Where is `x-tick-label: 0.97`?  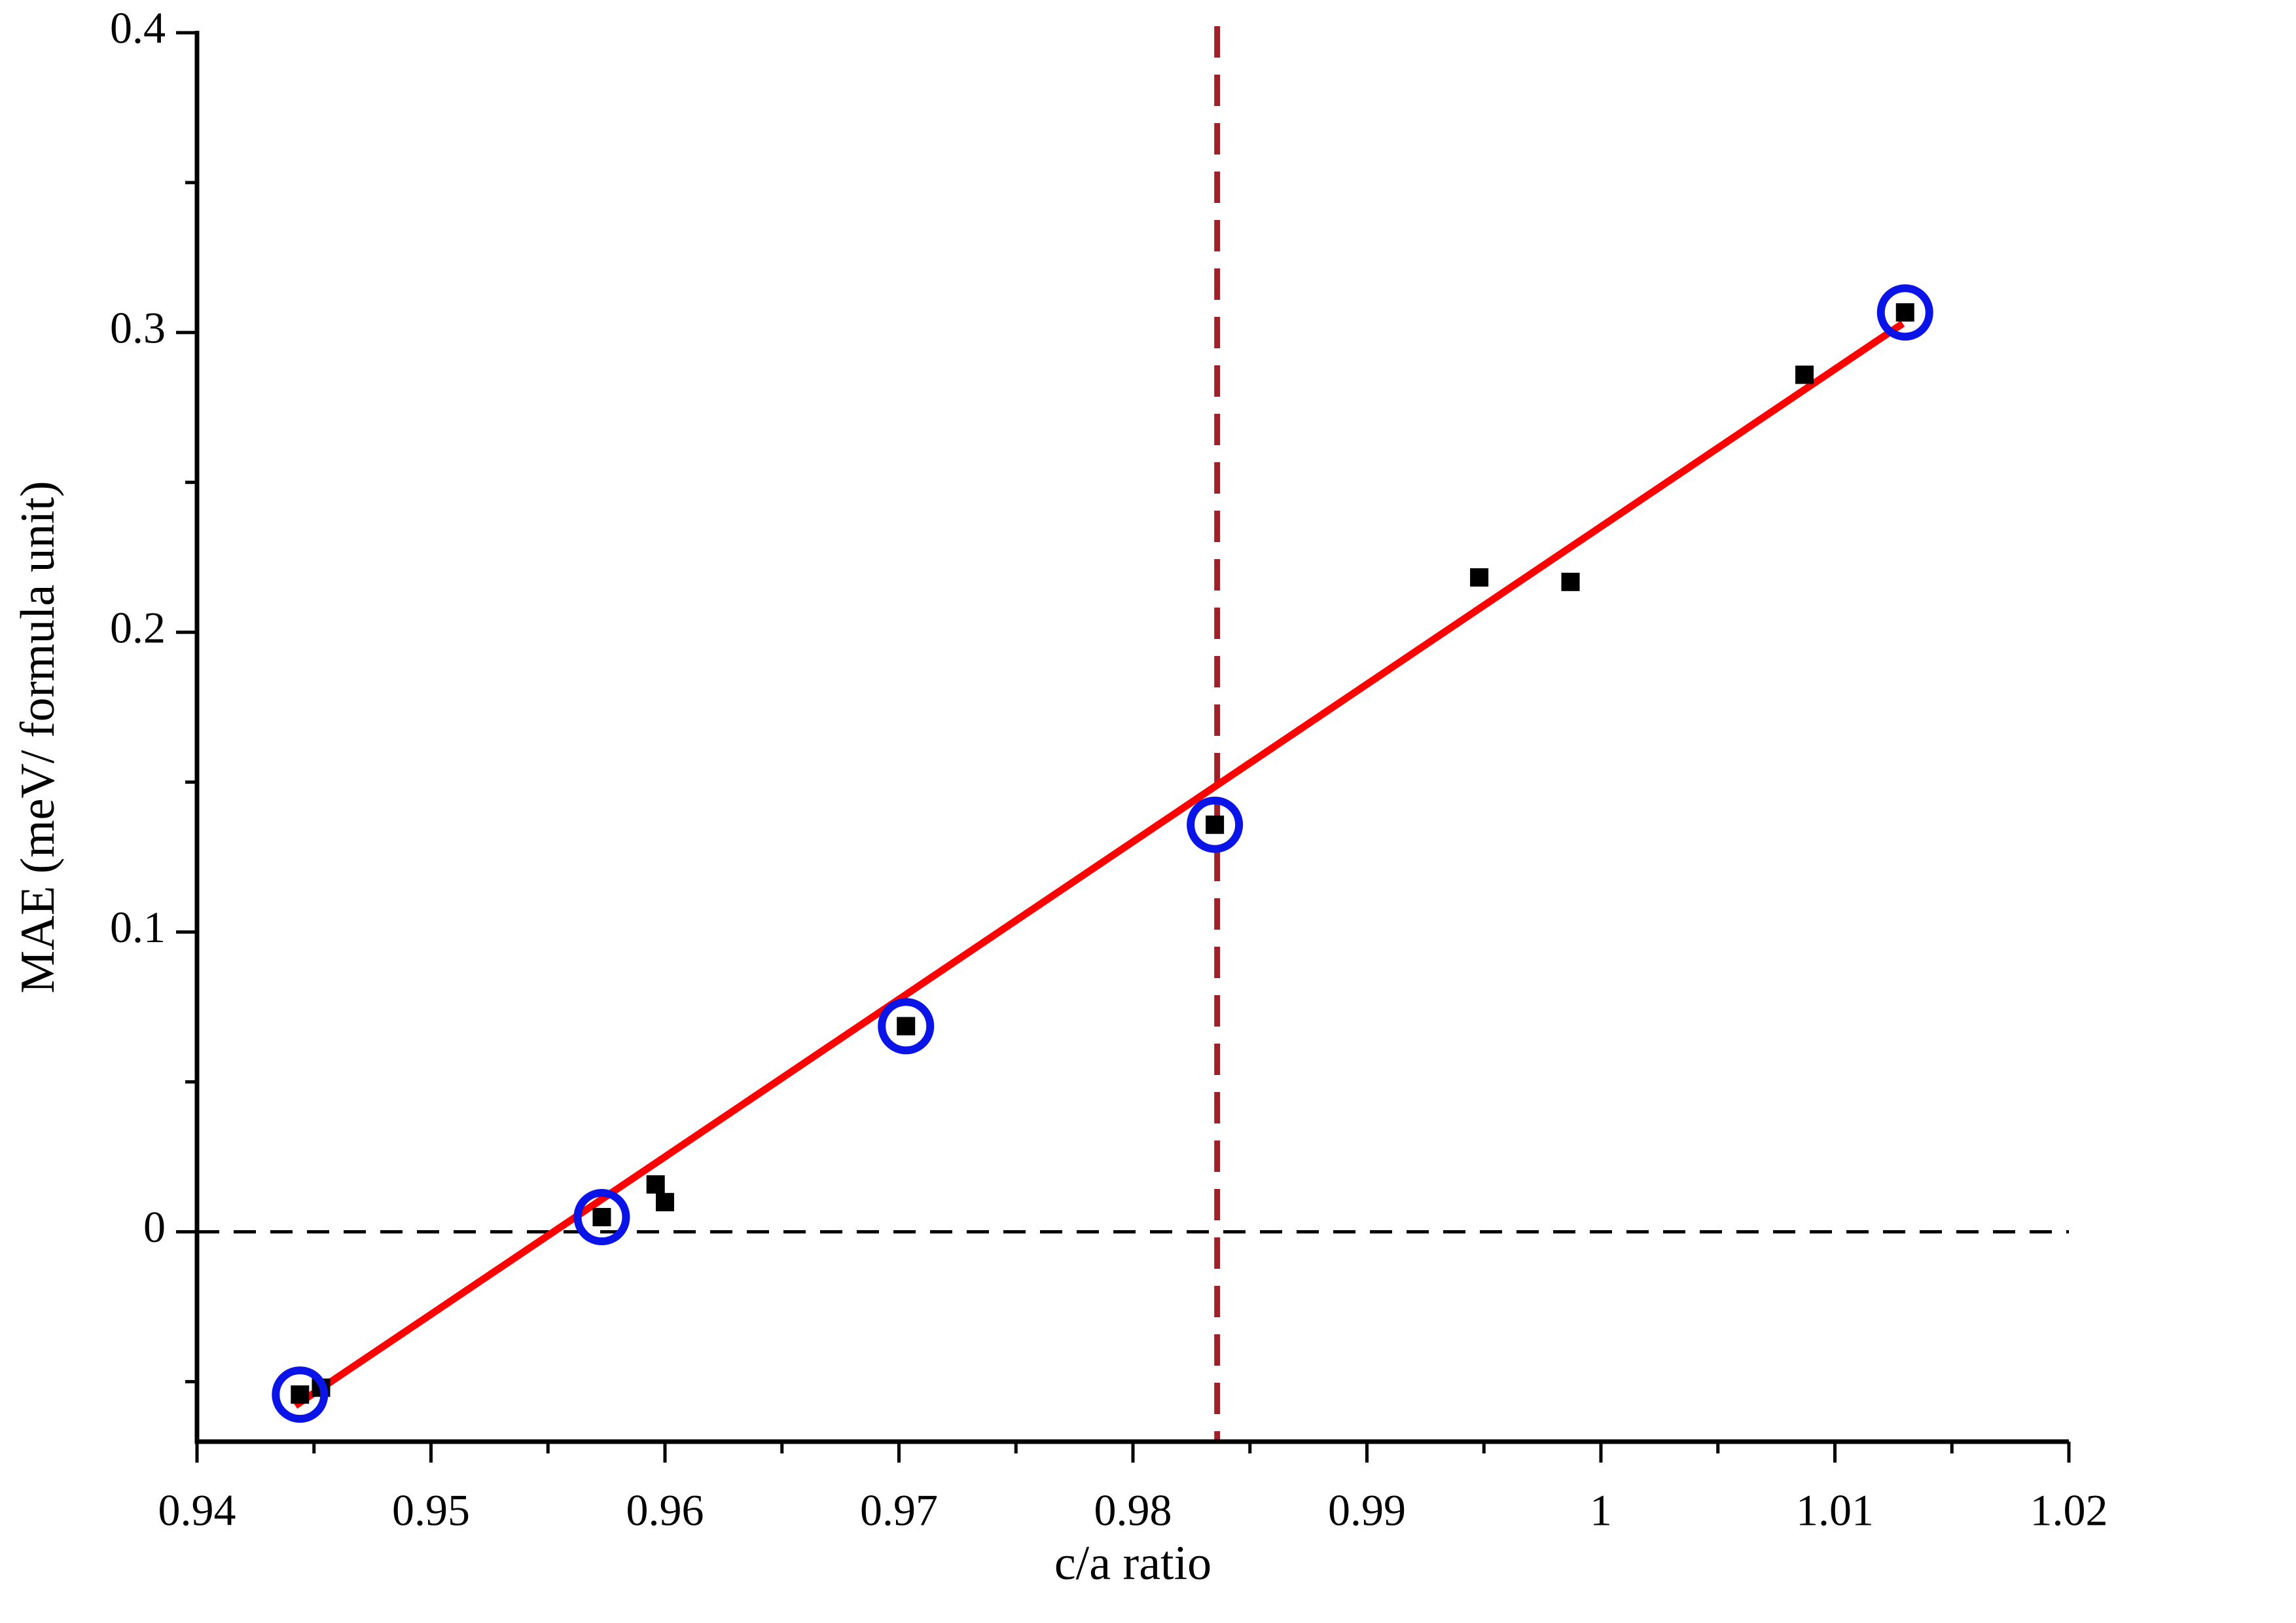
x-tick-label: 0.97 is located at coordinates (899, 1510).